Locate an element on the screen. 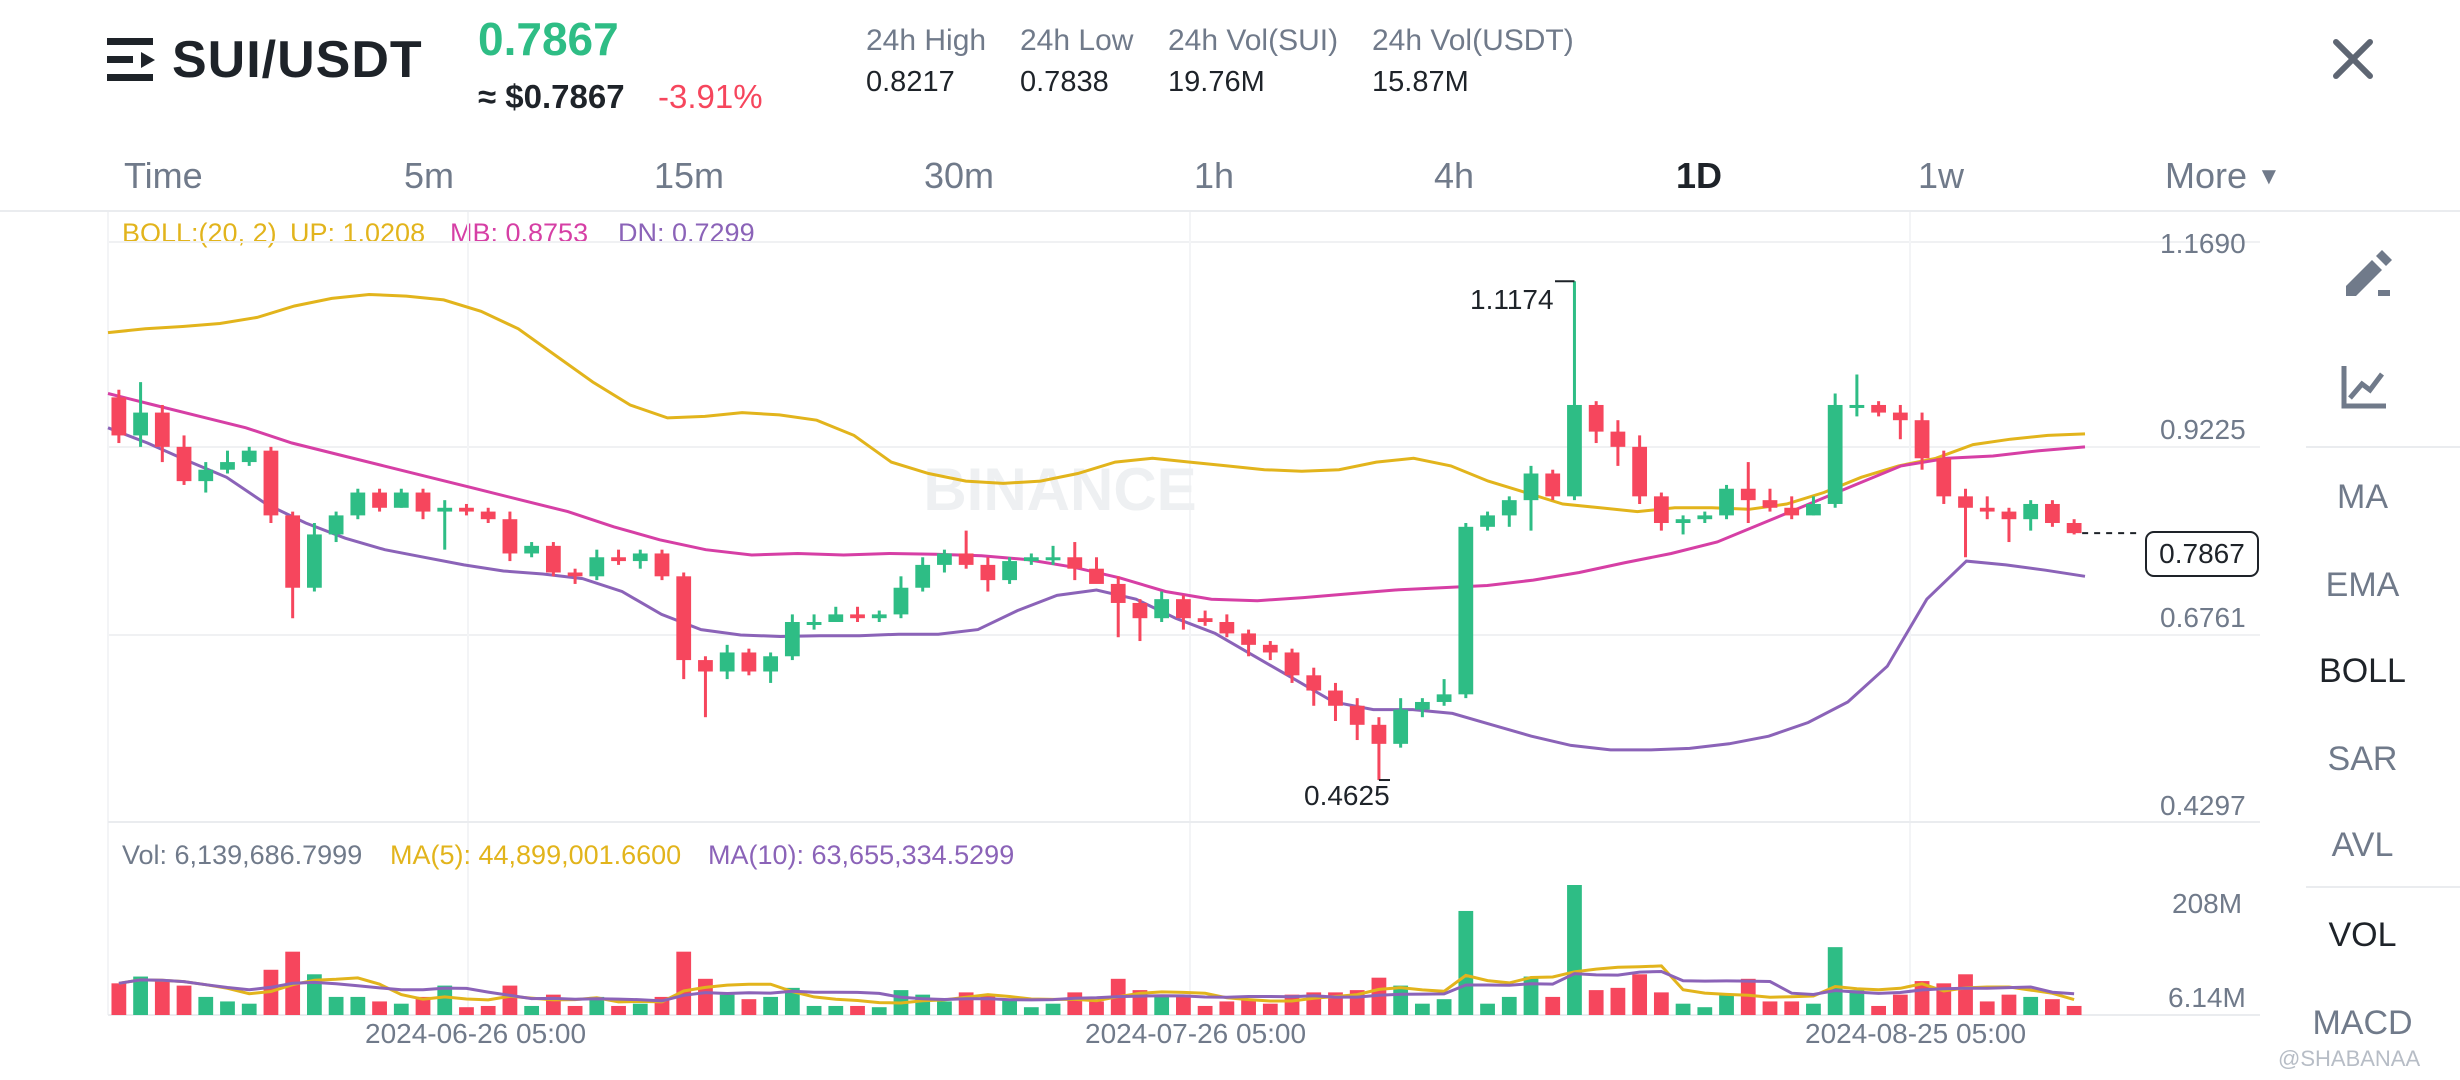 This screenshot has width=2460, height=1080. tab-1h: 1h is located at coordinates (1214, 175).